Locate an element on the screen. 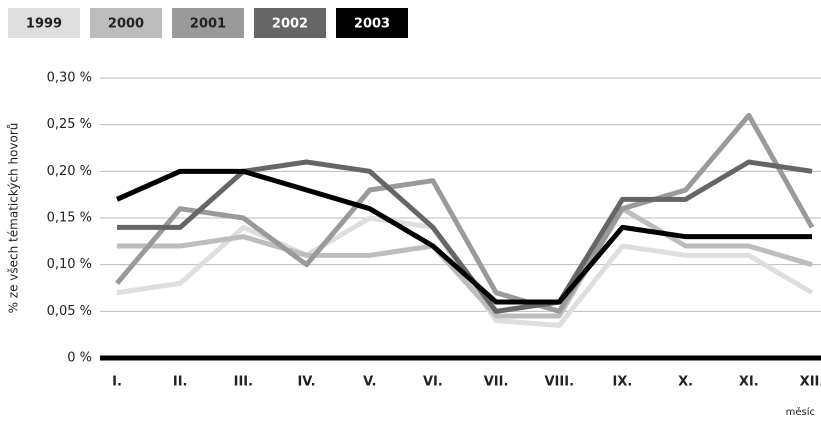 The height and width of the screenshot is (421, 821). legend-label: 1999 is located at coordinates (44, 24).